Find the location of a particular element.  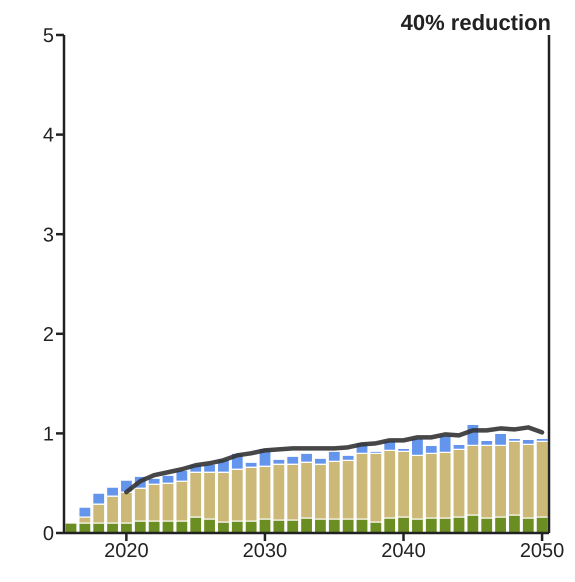

x-tick-label: 2040 is located at coordinates (403, 551).